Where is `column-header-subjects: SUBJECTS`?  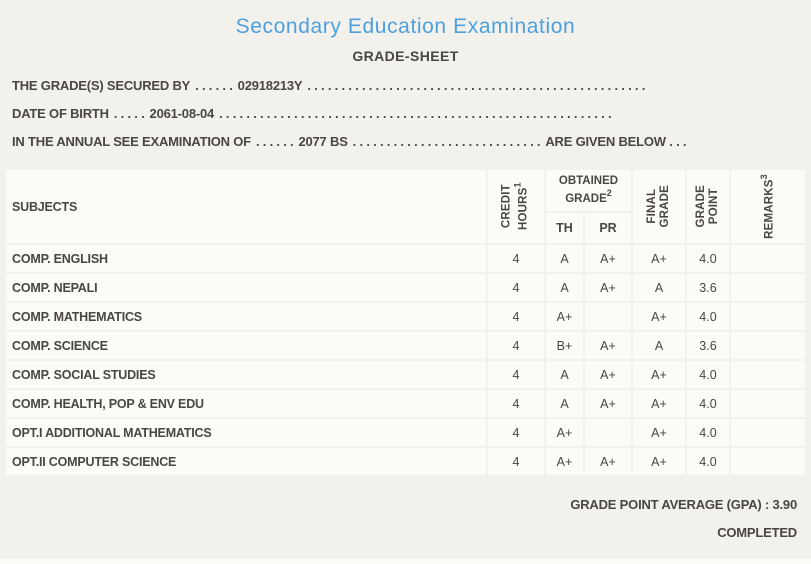
column-header-subjects: SUBJECTS is located at coordinates (246, 206).